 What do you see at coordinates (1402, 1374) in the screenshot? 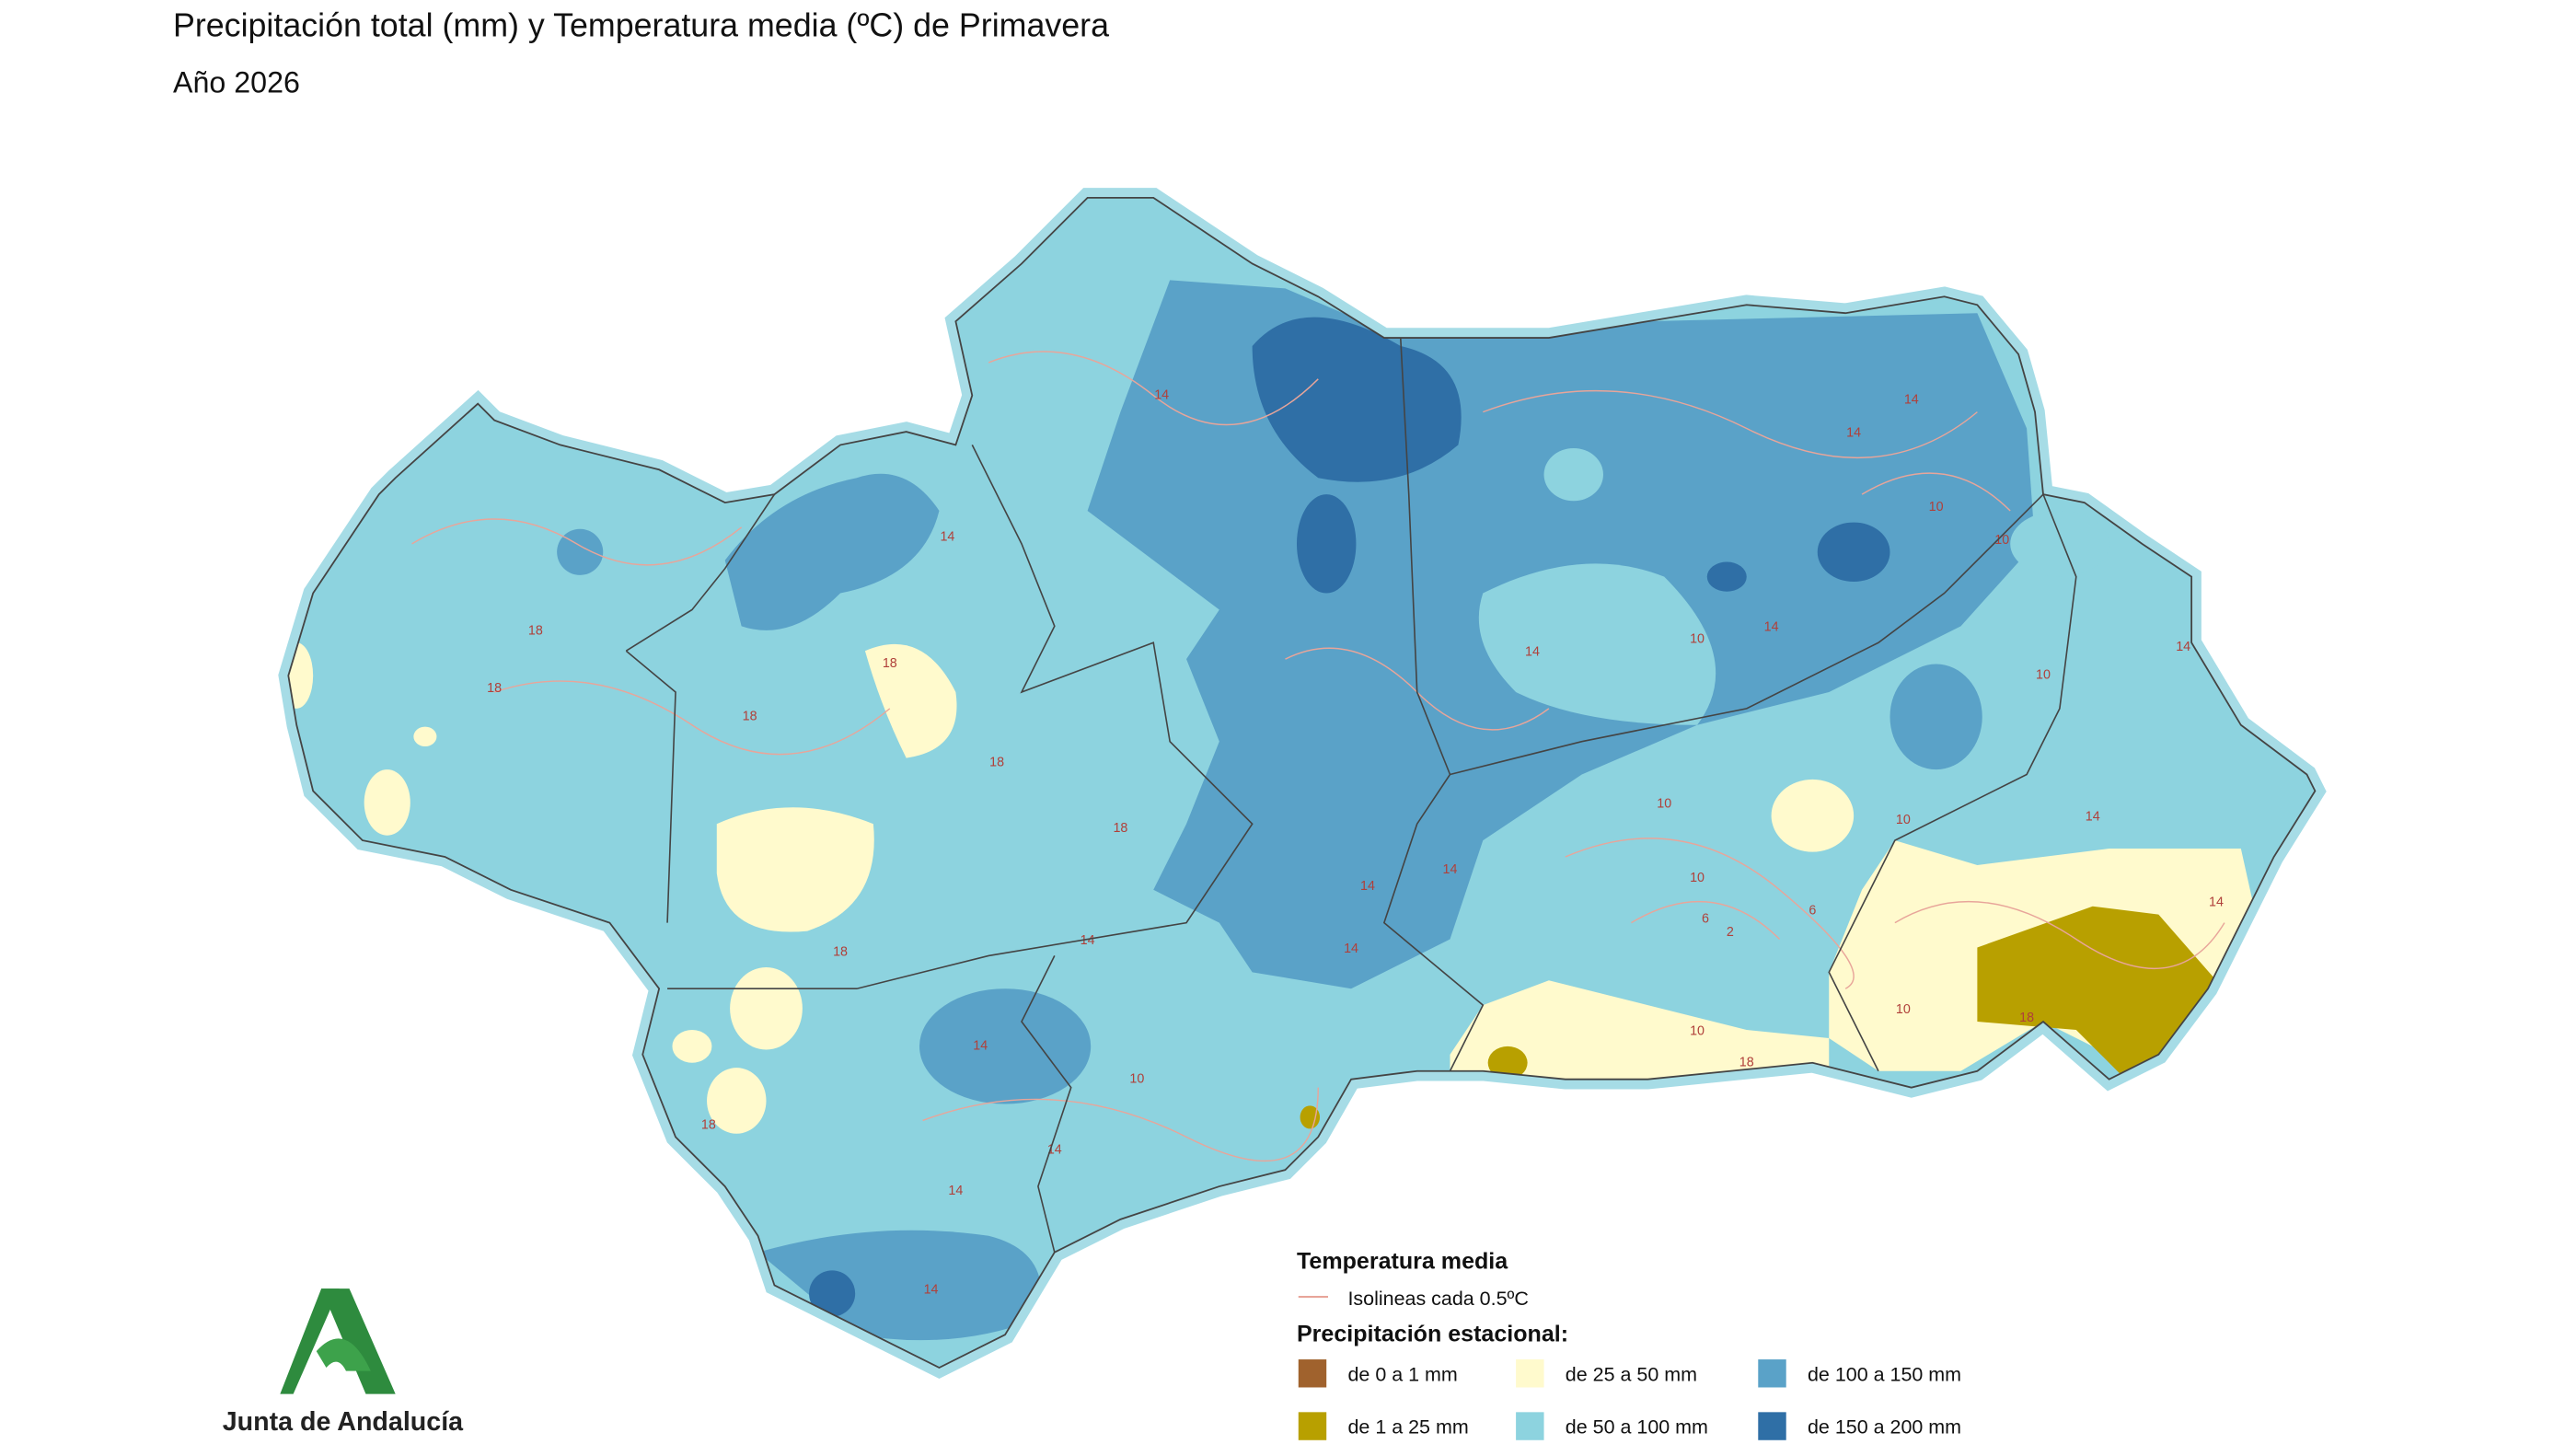
I see `legend-label: de 0 a 1 mm` at bounding box center [1402, 1374].